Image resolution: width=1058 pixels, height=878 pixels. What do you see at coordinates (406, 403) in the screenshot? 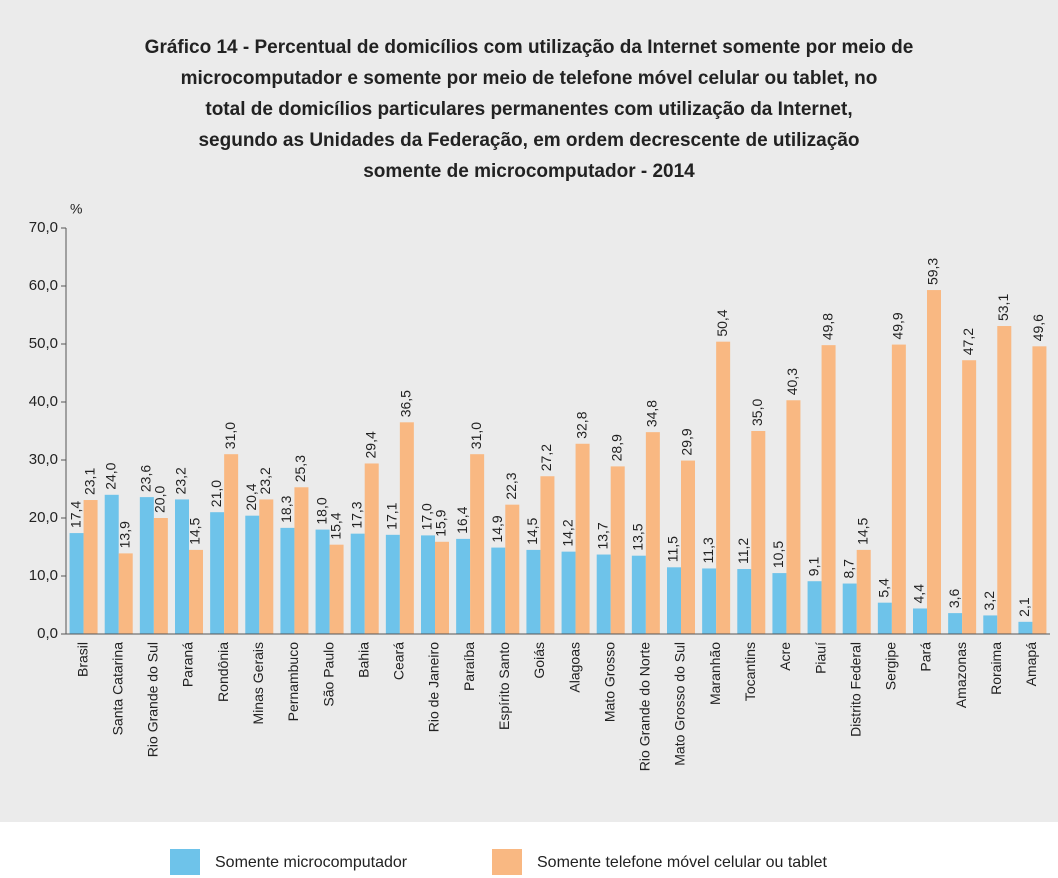
I see `value-label: 36,5` at bounding box center [406, 403].